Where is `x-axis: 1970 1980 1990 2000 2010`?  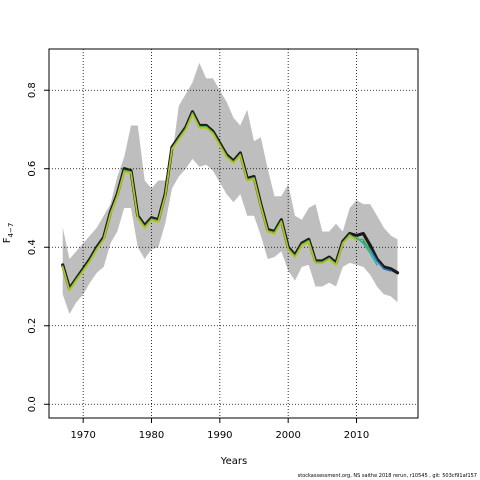
x-axis: 1970 1980 1990 2000 2010 is located at coordinates (219, 429).